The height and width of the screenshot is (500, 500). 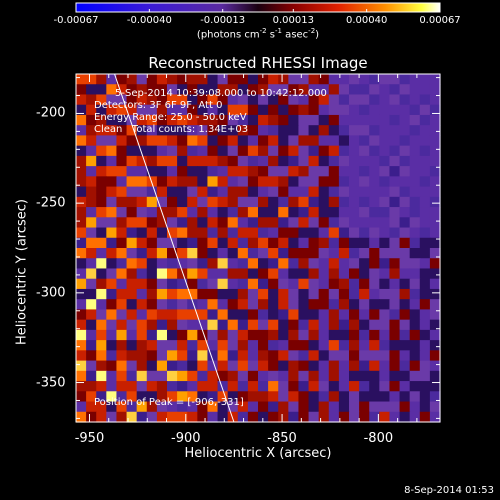 I want to click on colorbar-gradient, so click(x=258, y=7).